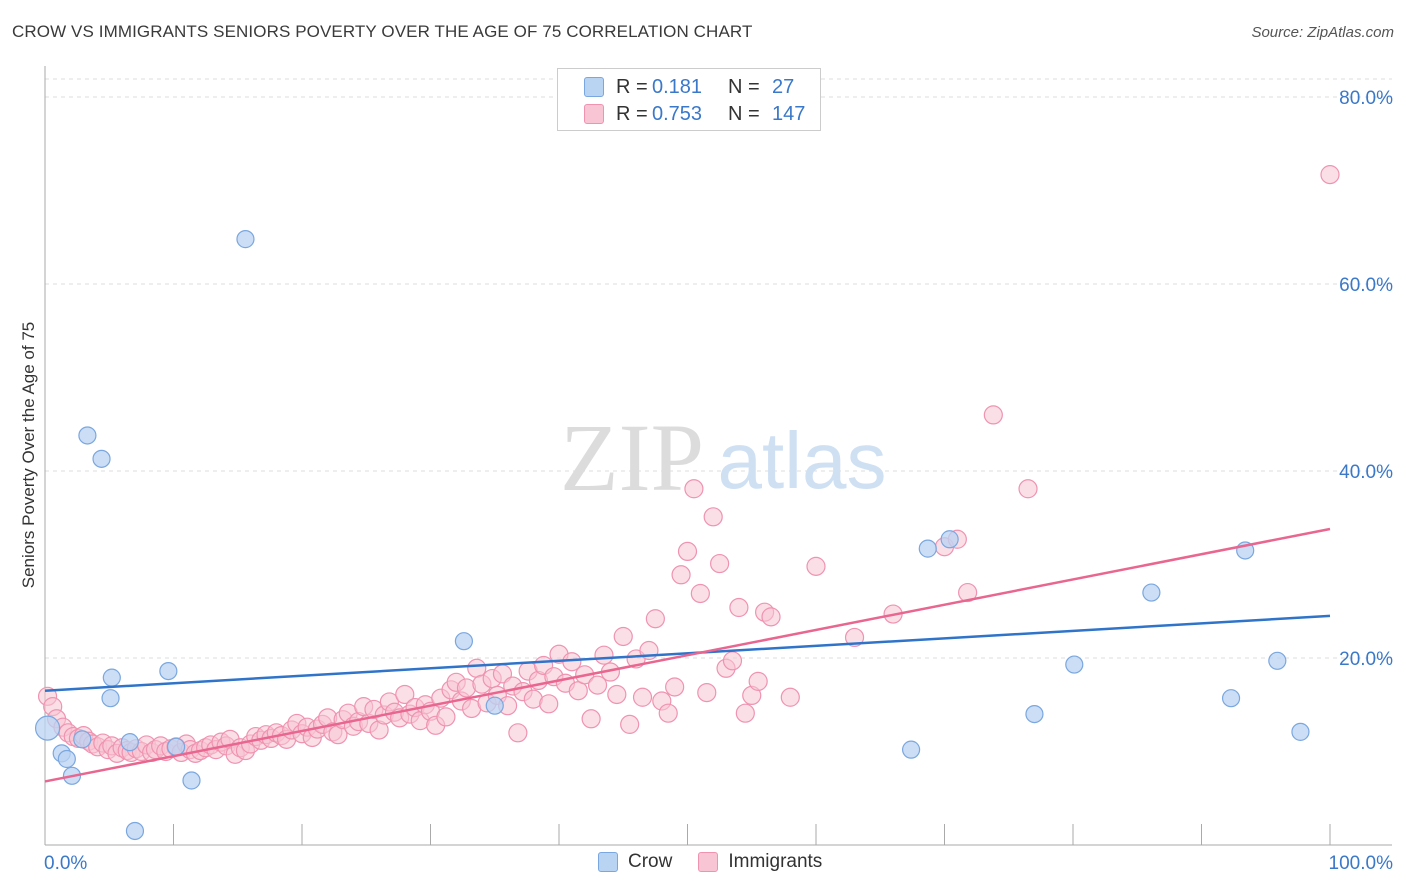 This screenshot has height=892, width=1406. Describe the element at coordinates (632, 113) in the screenshot. I see `legend-imm-r-label: R =` at that location.